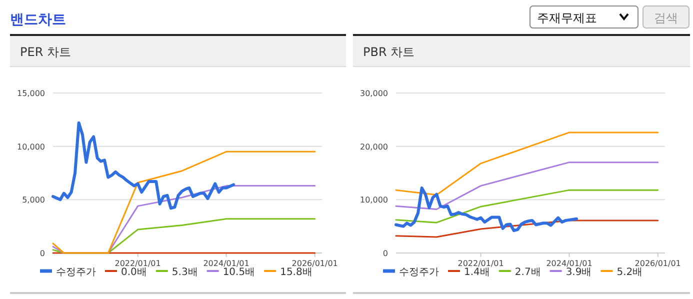 This screenshot has height=299, width=693. Describe the element at coordinates (239, 272) in the screenshot. I see `legend-label: 10.5배` at that location.